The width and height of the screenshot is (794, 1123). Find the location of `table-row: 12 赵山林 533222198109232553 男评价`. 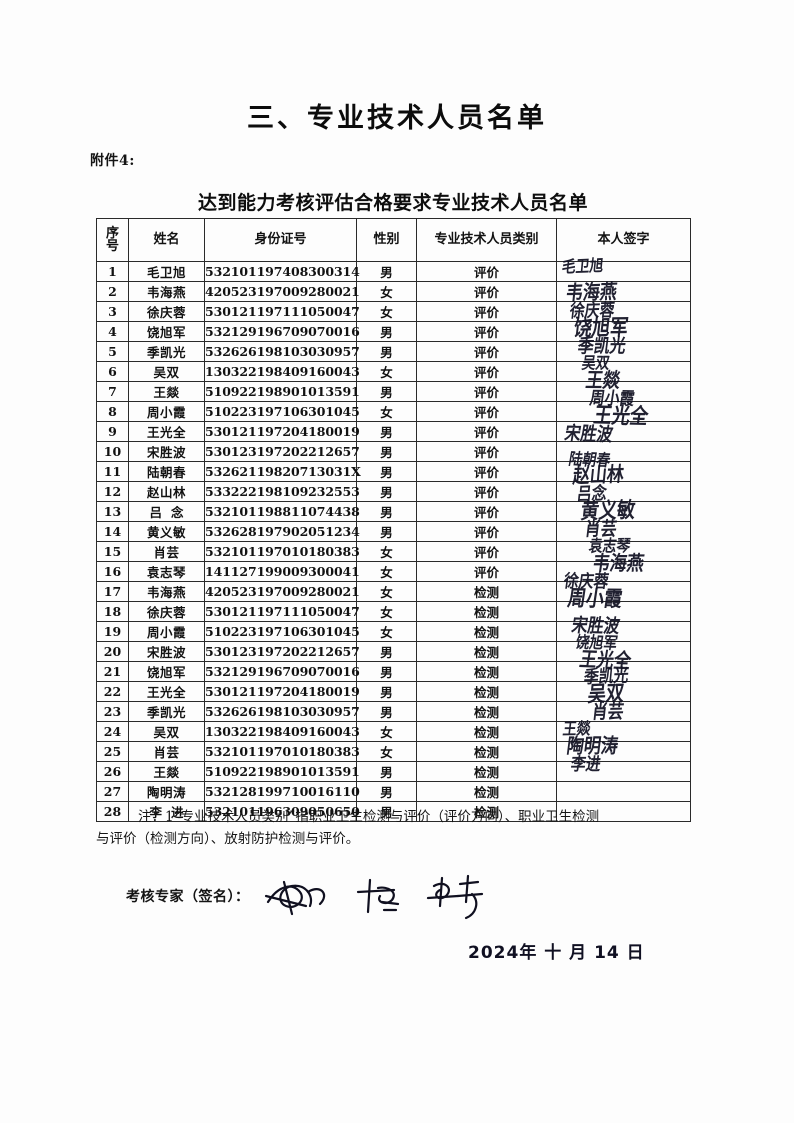

table-row: 12 赵山林 533222198109232553 男评价 is located at coordinates (393, 491).